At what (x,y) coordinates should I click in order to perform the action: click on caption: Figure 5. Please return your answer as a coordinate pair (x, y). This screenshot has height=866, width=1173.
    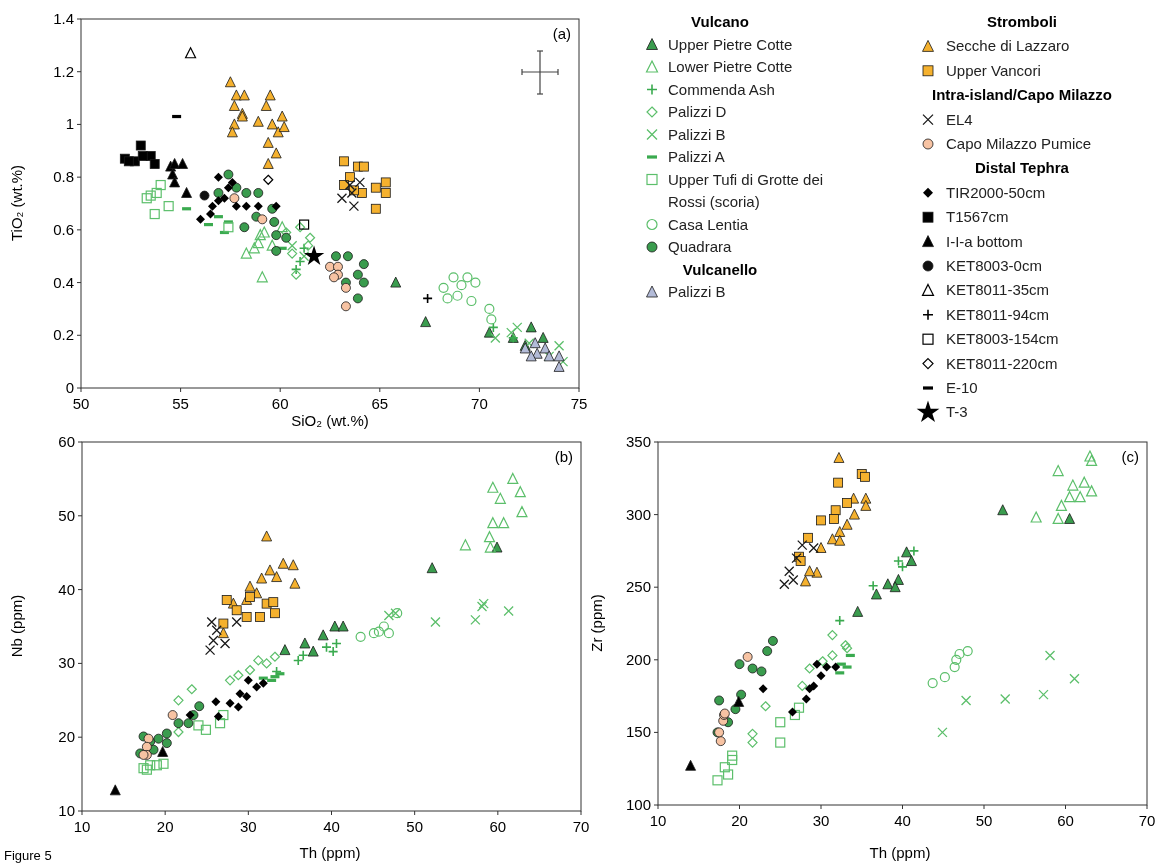
    Looking at the image, I should click on (28, 855).